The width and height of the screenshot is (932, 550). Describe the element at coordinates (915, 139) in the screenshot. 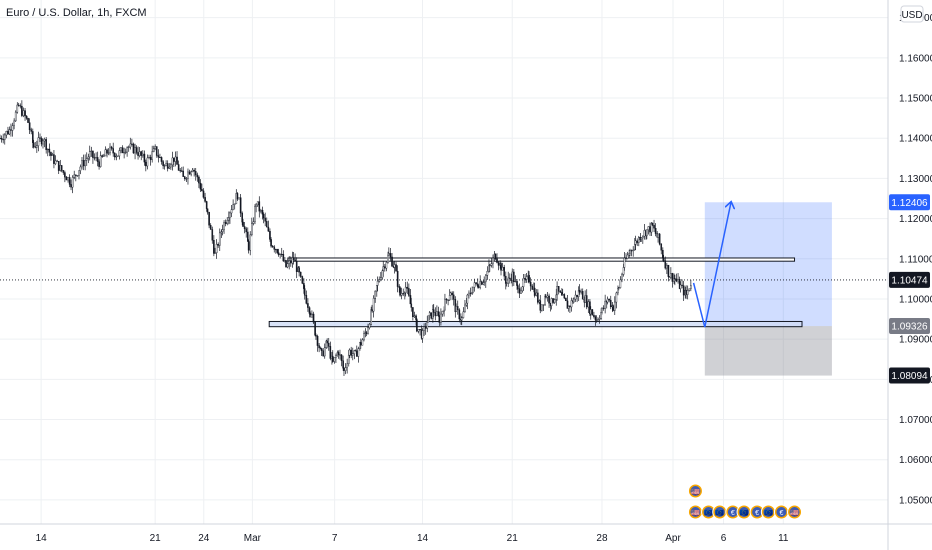

I see `y-tick-label: 1.14000` at that location.